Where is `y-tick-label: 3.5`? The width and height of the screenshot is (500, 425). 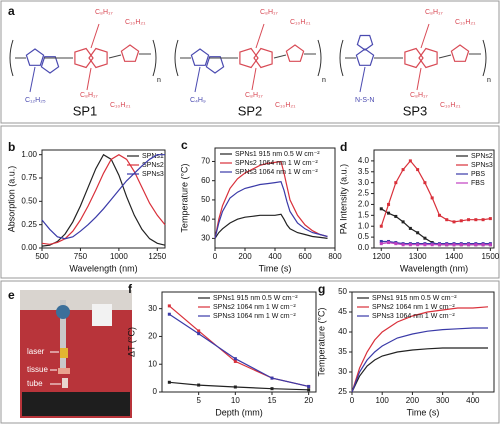
y-tick-label: 3.5 is located at coordinates (364, 171).